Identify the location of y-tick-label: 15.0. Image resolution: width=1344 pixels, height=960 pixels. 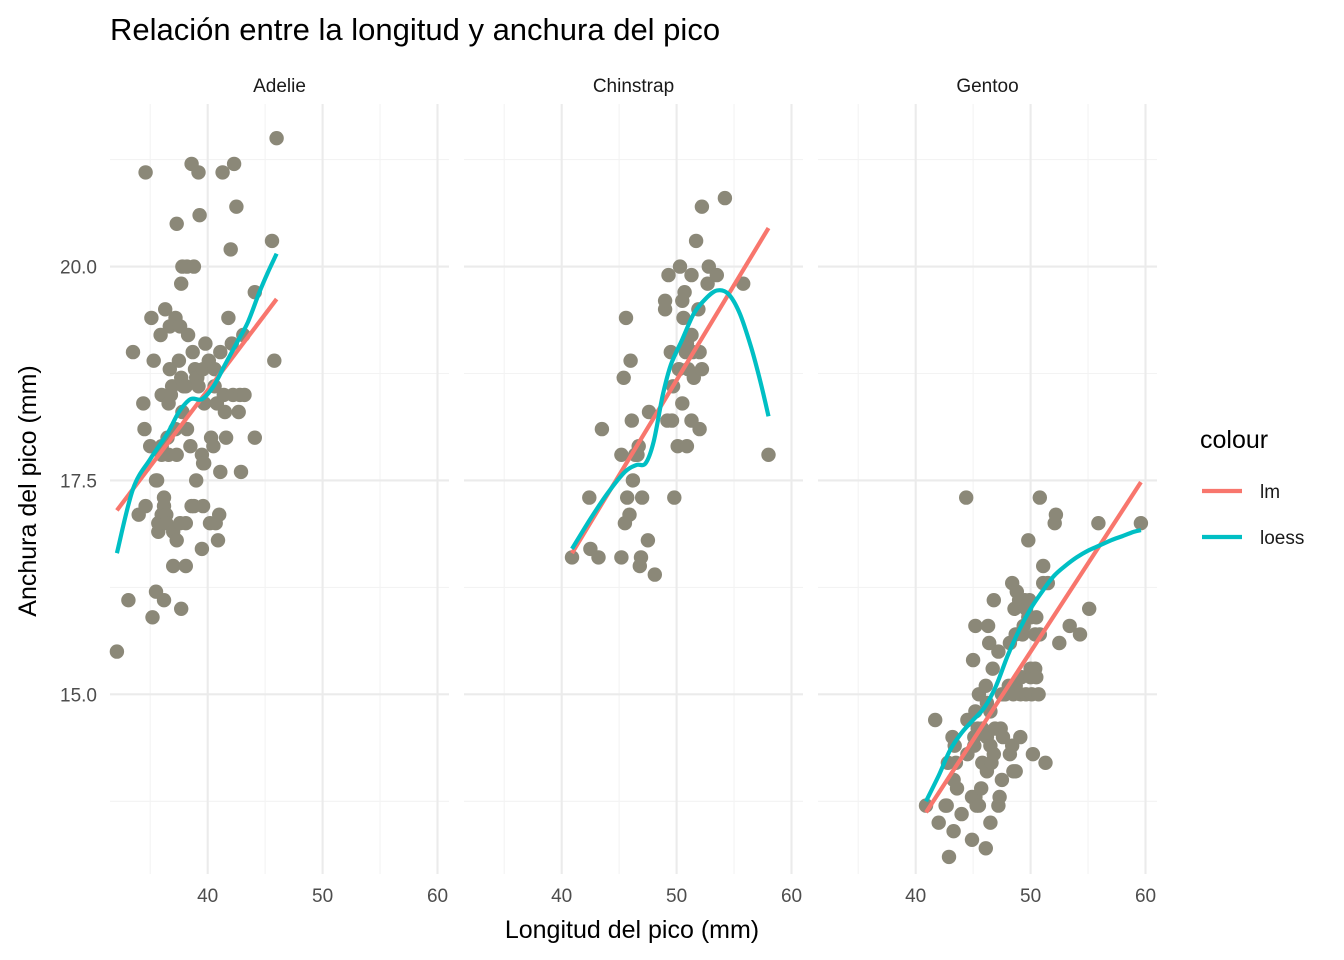
(78, 695).